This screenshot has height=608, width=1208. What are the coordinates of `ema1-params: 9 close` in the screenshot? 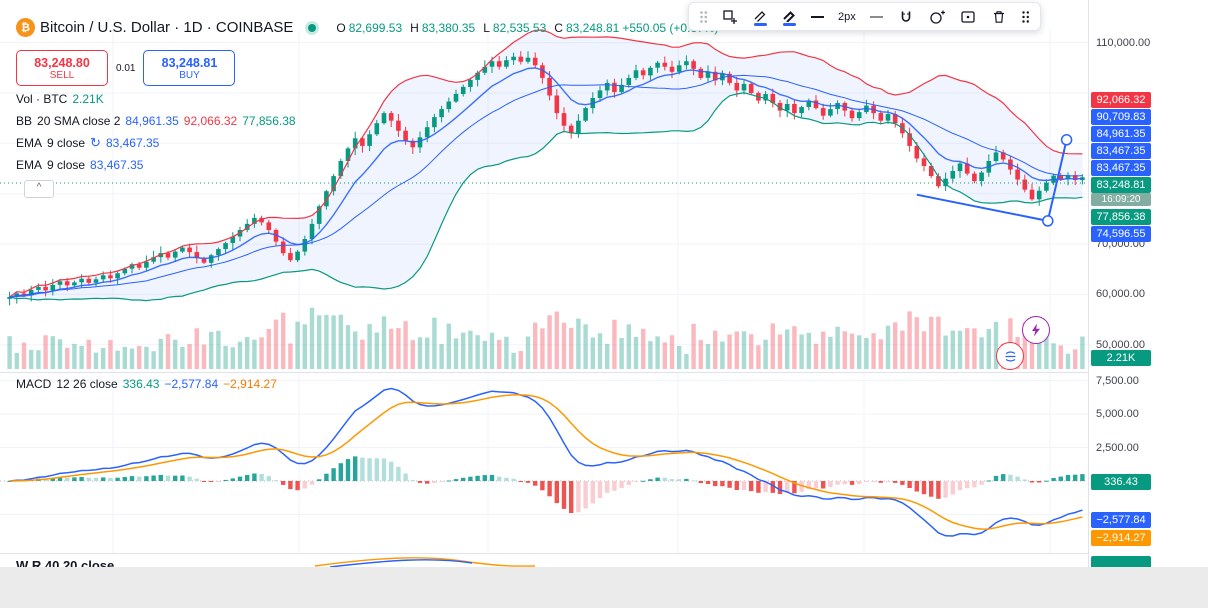 It's located at (66, 143).